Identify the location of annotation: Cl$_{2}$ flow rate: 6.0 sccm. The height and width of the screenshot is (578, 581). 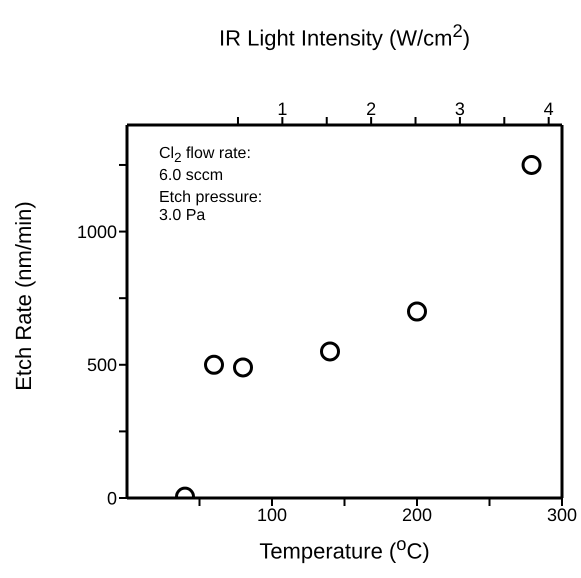
(205, 165).